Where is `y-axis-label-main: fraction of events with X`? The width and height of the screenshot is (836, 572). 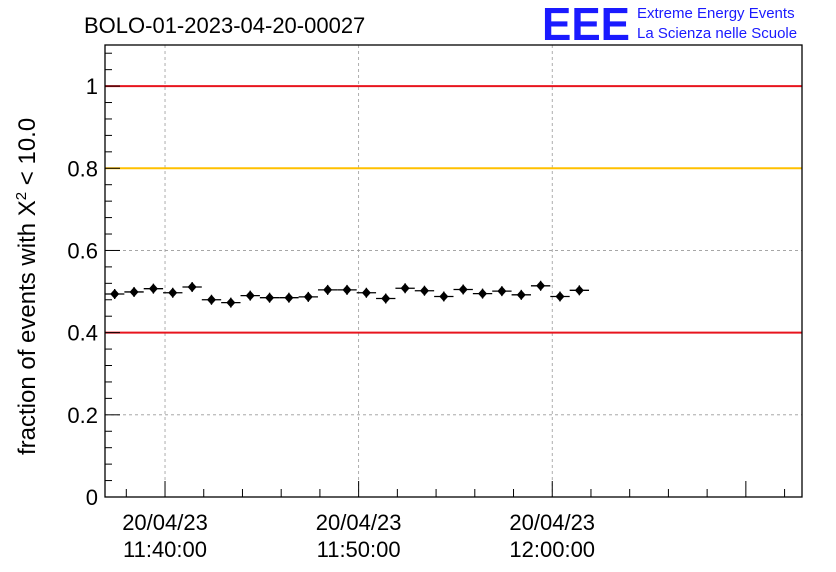
y-axis-label-main: fraction of events with X is located at coordinates (27, 327).